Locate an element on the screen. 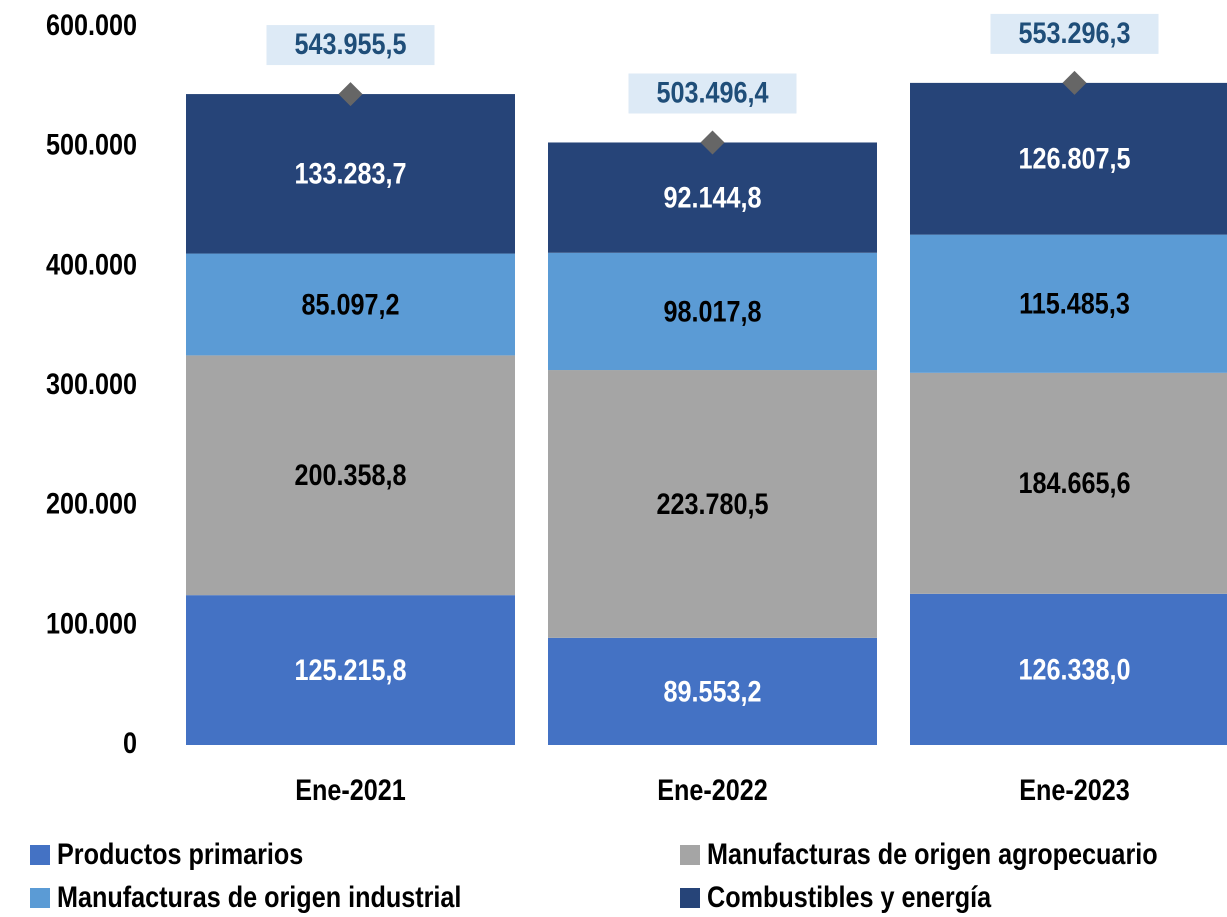 This screenshot has width=1227, height=917. data-label: 115.485,3 is located at coordinates (1074, 304).